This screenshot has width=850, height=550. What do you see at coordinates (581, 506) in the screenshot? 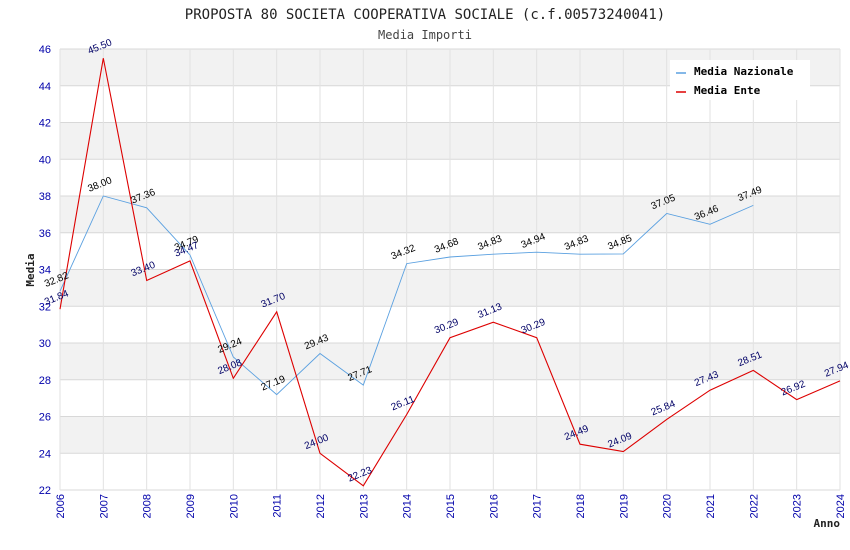
I see `x-tick-label: 2018` at bounding box center [581, 506].